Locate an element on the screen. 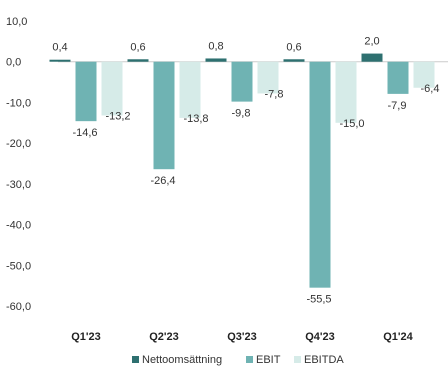  y-tick-label: 10,0 is located at coordinates (16, 22).